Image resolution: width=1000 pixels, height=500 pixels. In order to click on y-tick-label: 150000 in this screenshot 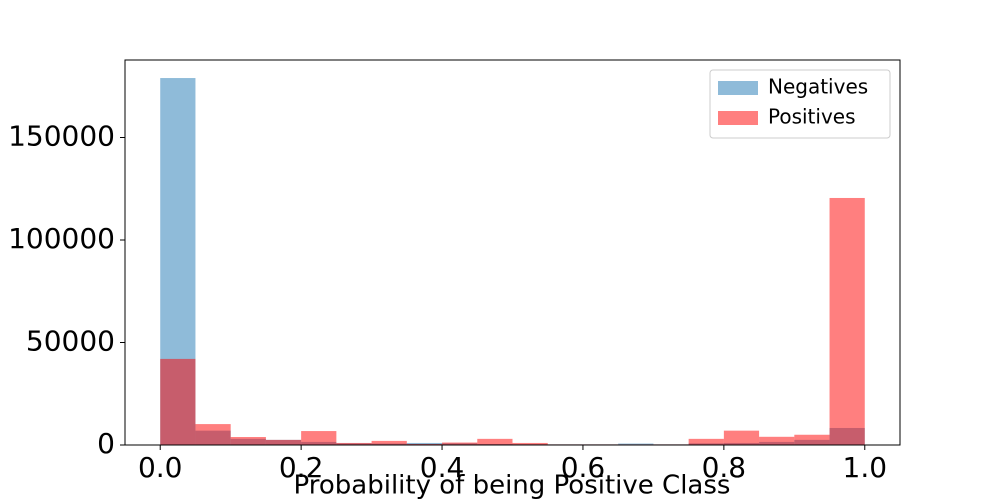, I will do `click(61, 135)`.